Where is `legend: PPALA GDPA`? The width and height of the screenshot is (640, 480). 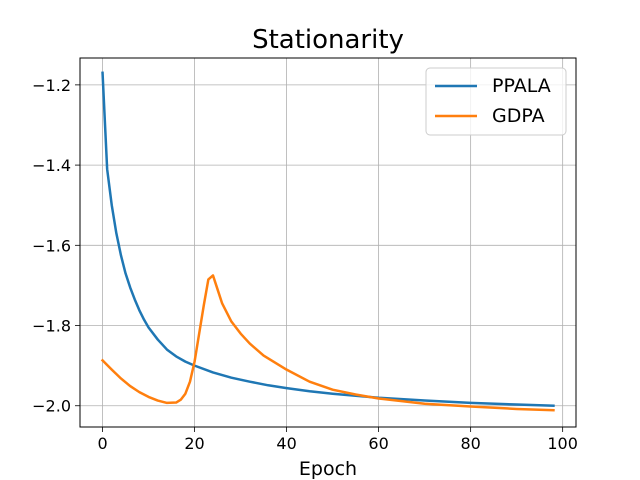
legend: PPALA GDPA is located at coordinates (496, 101).